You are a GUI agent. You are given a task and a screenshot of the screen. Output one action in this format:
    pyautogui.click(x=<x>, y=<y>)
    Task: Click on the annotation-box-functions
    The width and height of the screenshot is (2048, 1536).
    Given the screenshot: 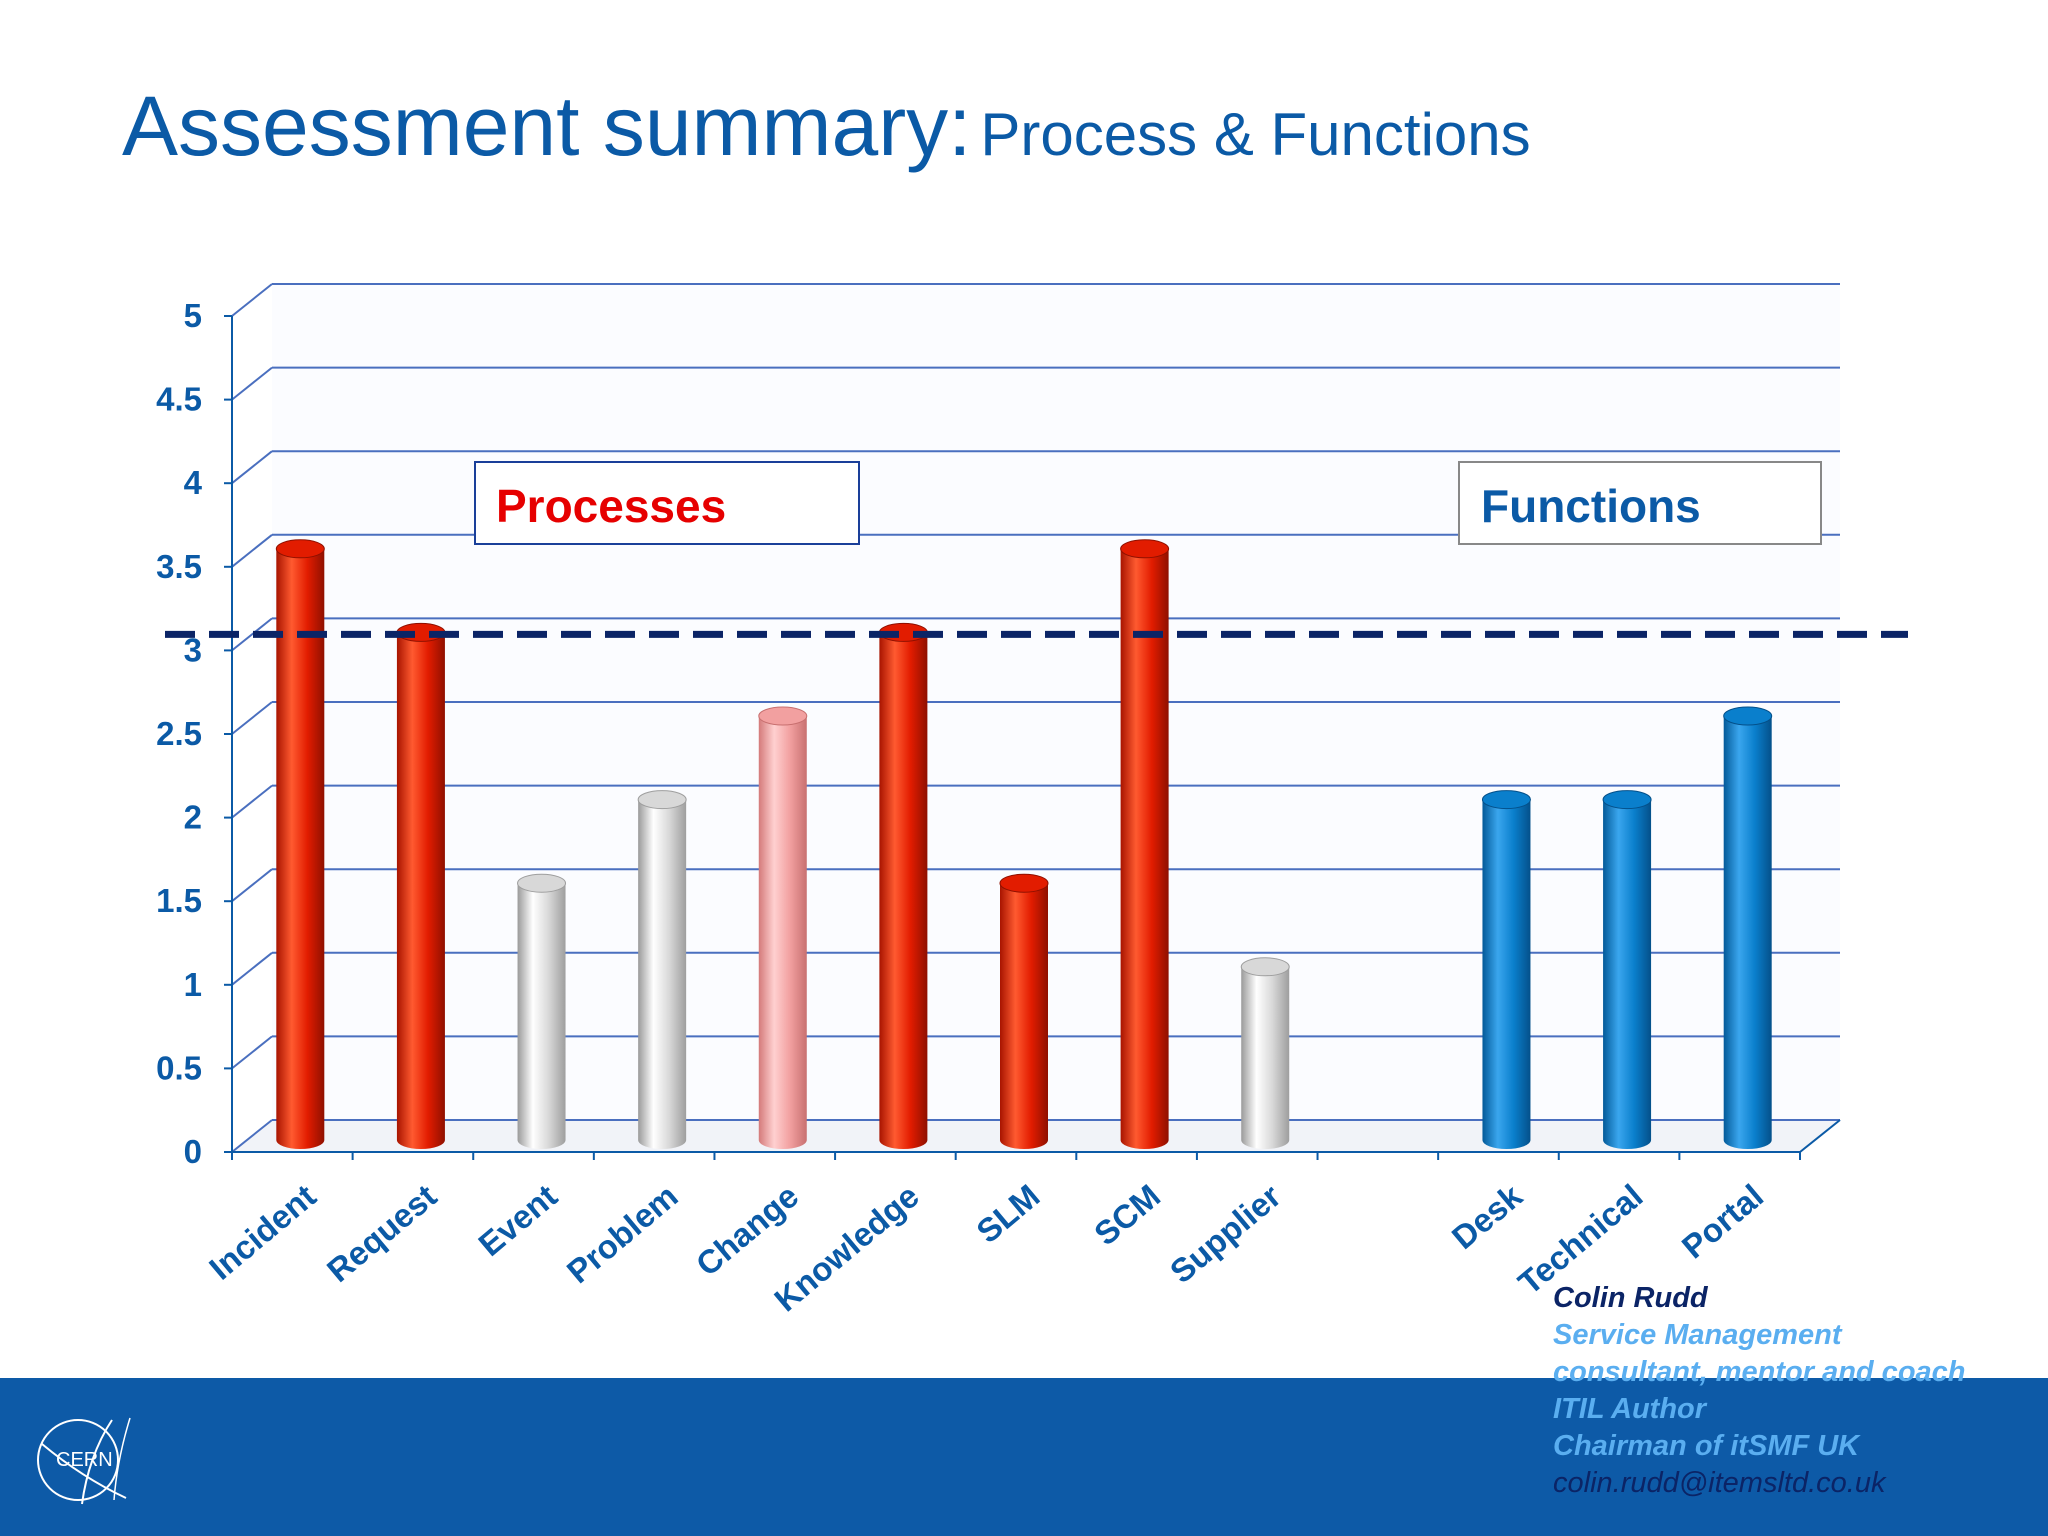 What is the action you would take?
    pyautogui.click(x=1640, y=503)
    